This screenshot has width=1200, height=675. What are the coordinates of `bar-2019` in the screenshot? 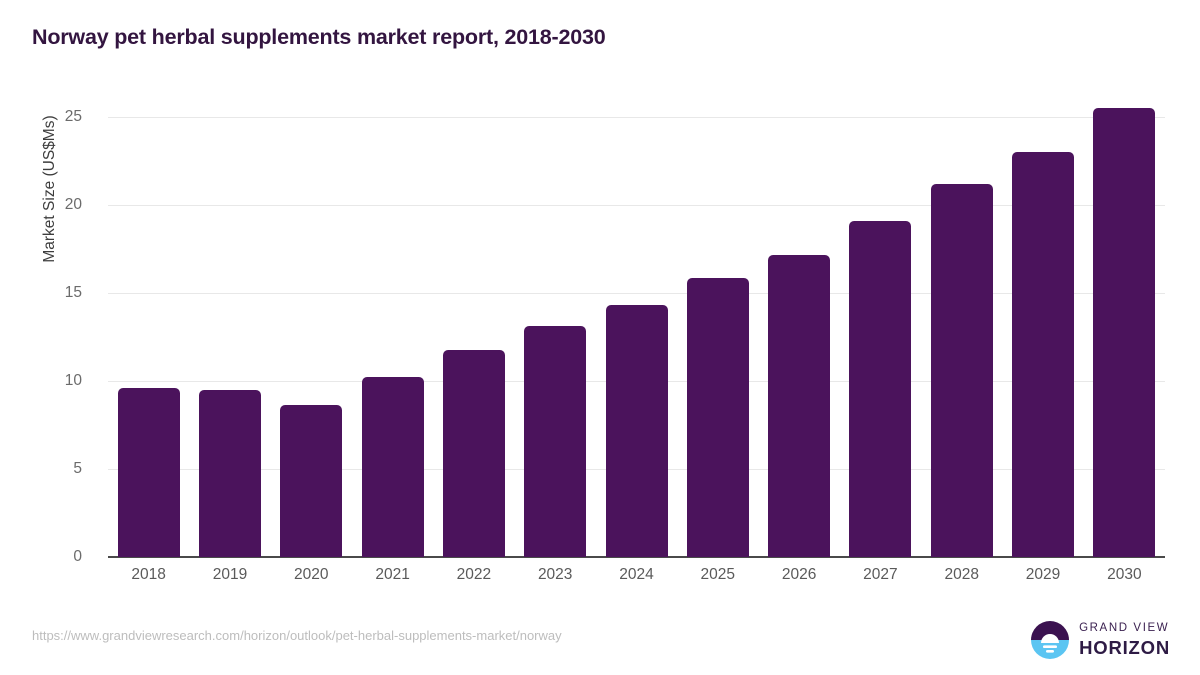 It's located at (229, 473).